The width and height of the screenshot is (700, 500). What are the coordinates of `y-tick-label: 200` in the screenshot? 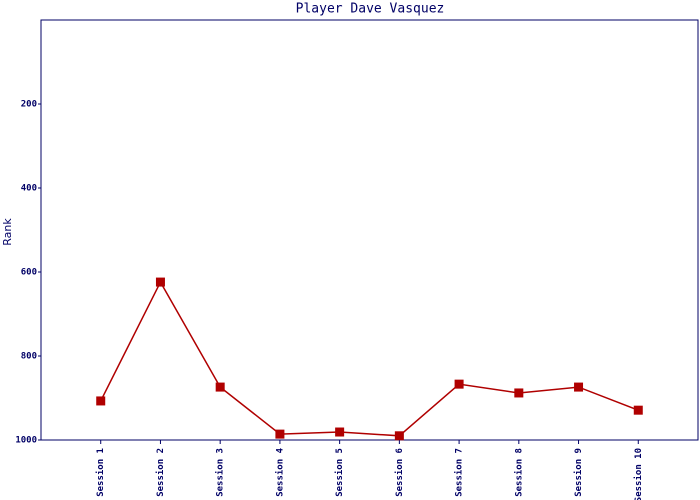 It's located at (29, 105).